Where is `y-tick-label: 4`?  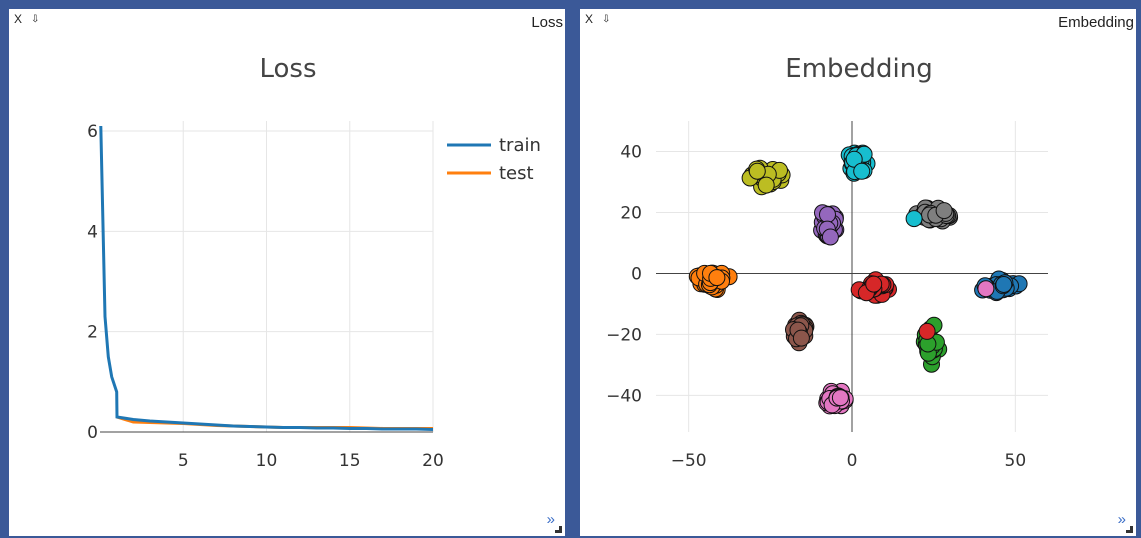
y-tick-label: 4 is located at coordinates (92, 232).